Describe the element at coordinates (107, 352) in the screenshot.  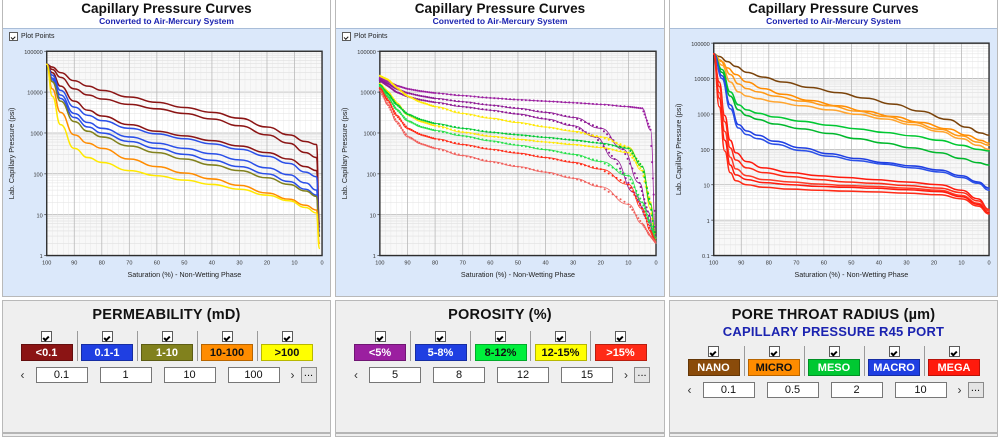
I see `legend-swatch-button: 0.1-1` at that location.